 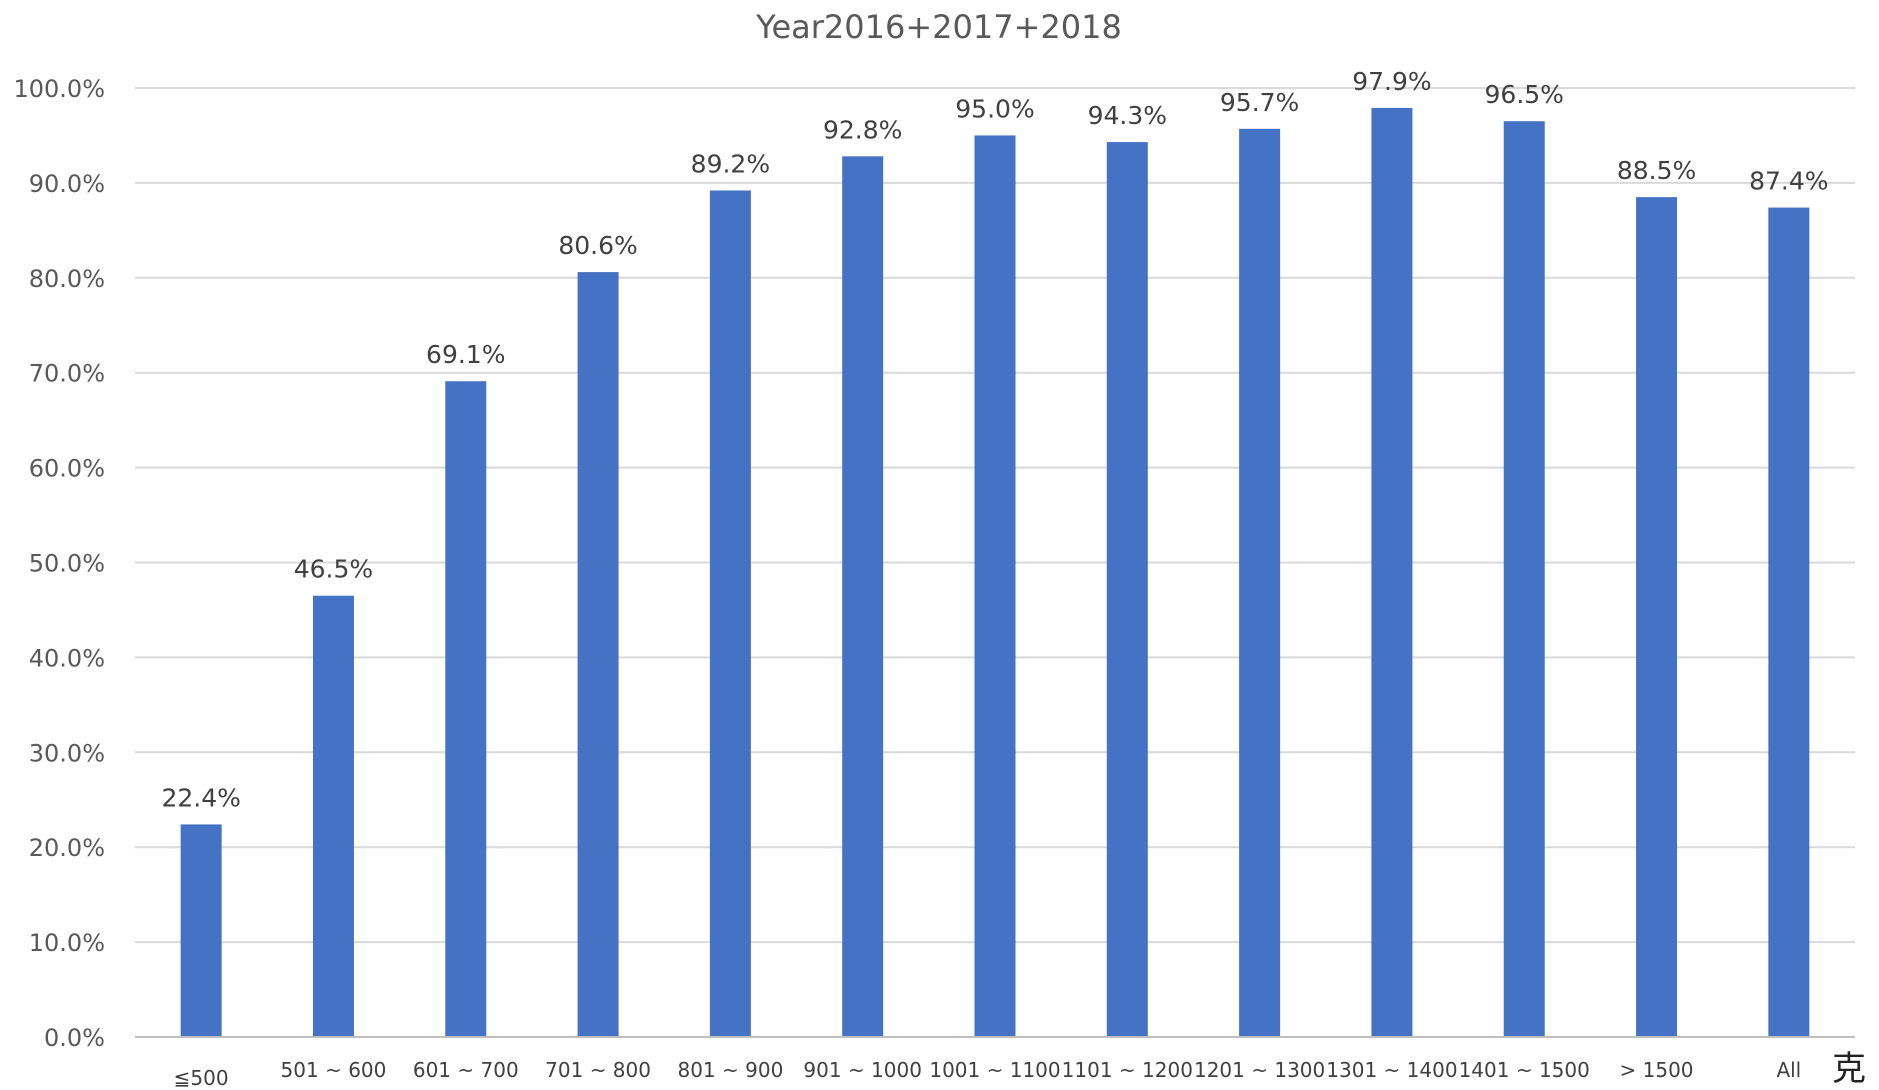 I want to click on y-tick-label: 80.0%, so click(x=67, y=279).